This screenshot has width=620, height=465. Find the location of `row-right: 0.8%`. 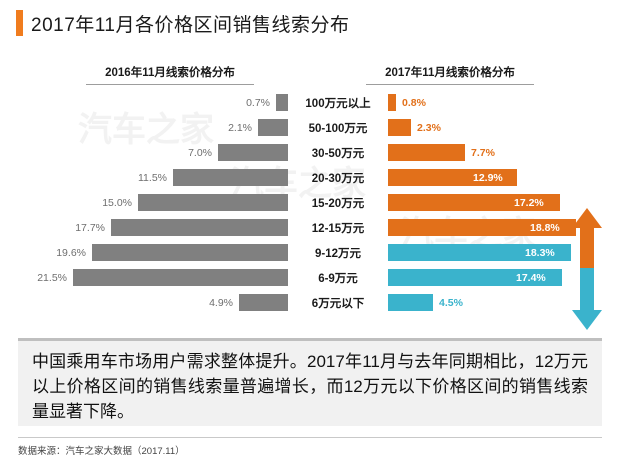

row-right: 0.8% is located at coordinates (502, 102).